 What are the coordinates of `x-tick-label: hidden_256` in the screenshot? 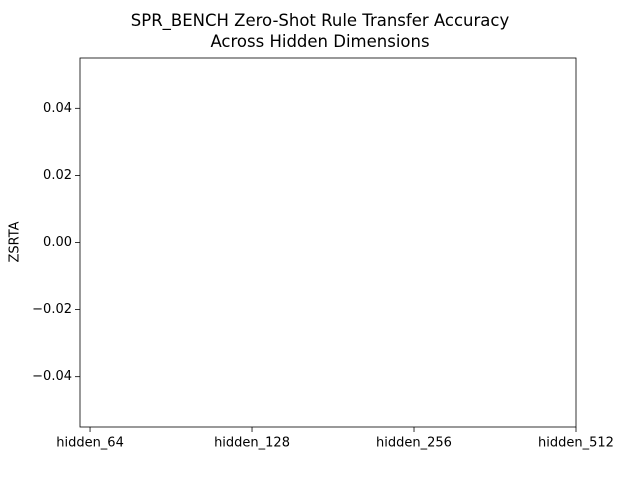 It's located at (414, 443).